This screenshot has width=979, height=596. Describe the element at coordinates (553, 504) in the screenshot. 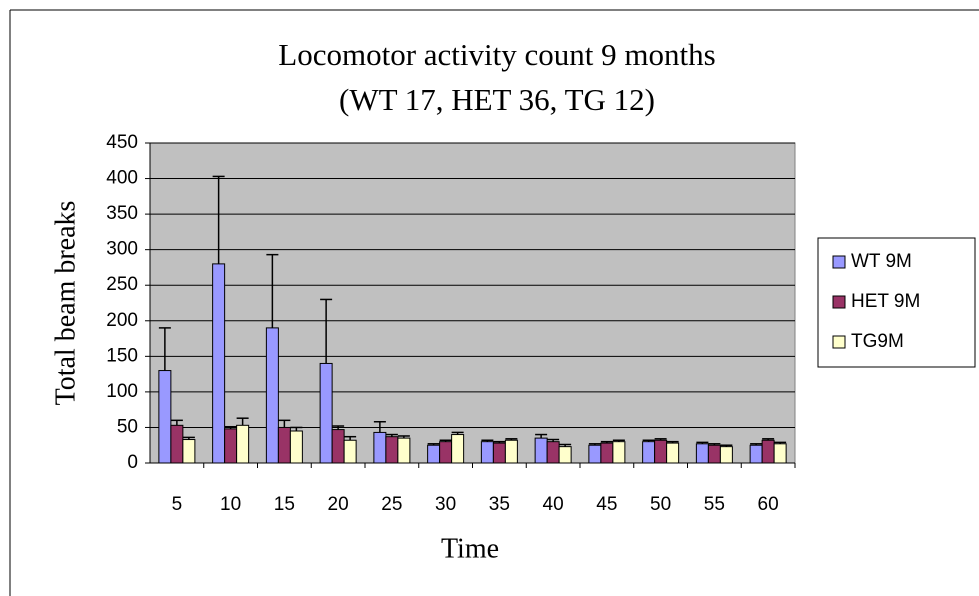

I see `x-tick-label: 40` at that location.